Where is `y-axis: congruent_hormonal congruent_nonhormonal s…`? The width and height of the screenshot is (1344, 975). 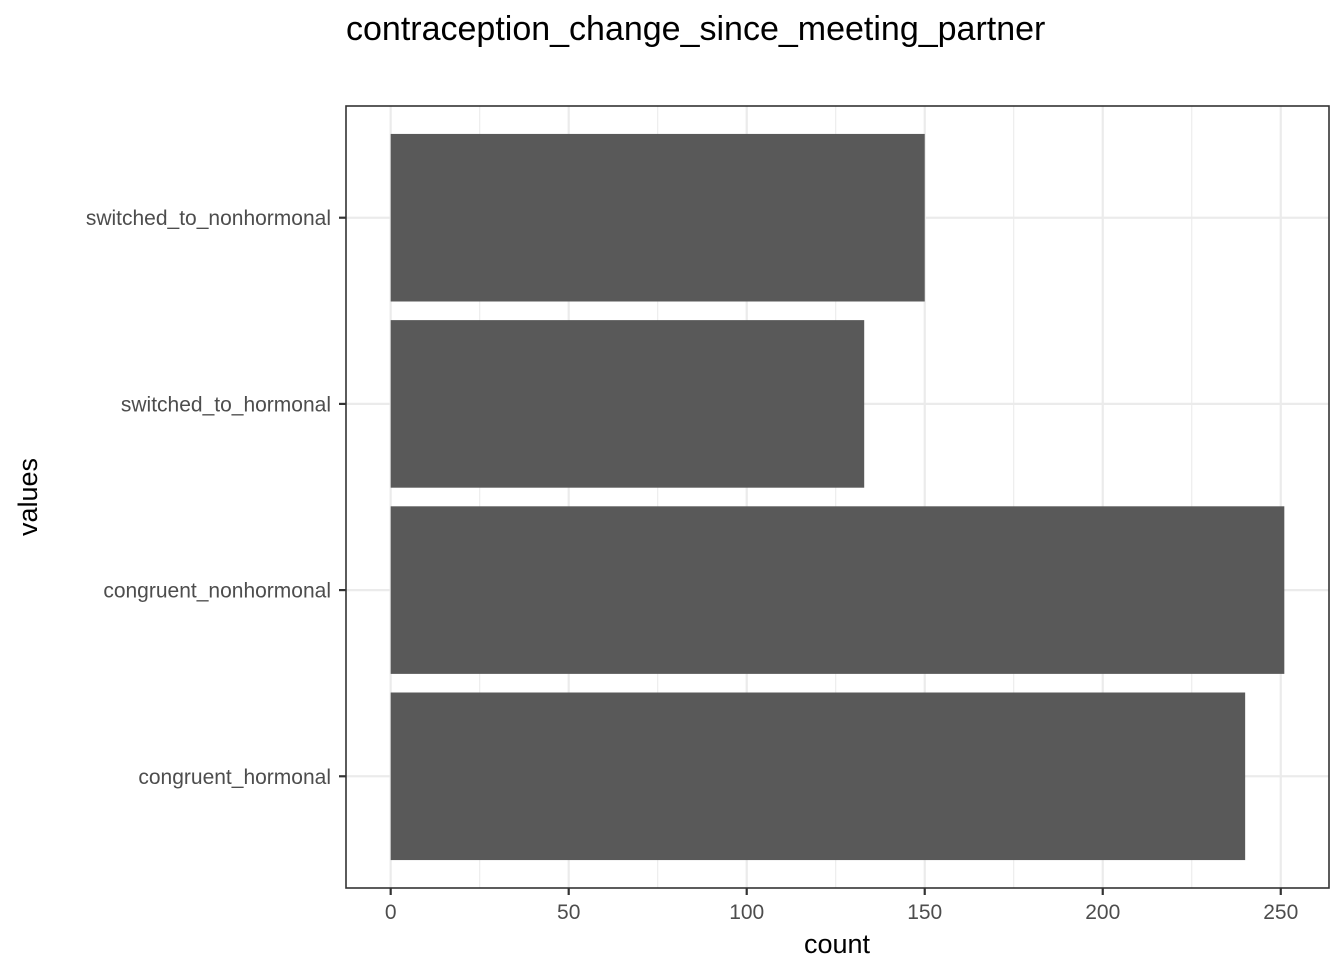
y-axis: congruent_hormonal congruent_nonhormonal s… is located at coordinates (216, 498).